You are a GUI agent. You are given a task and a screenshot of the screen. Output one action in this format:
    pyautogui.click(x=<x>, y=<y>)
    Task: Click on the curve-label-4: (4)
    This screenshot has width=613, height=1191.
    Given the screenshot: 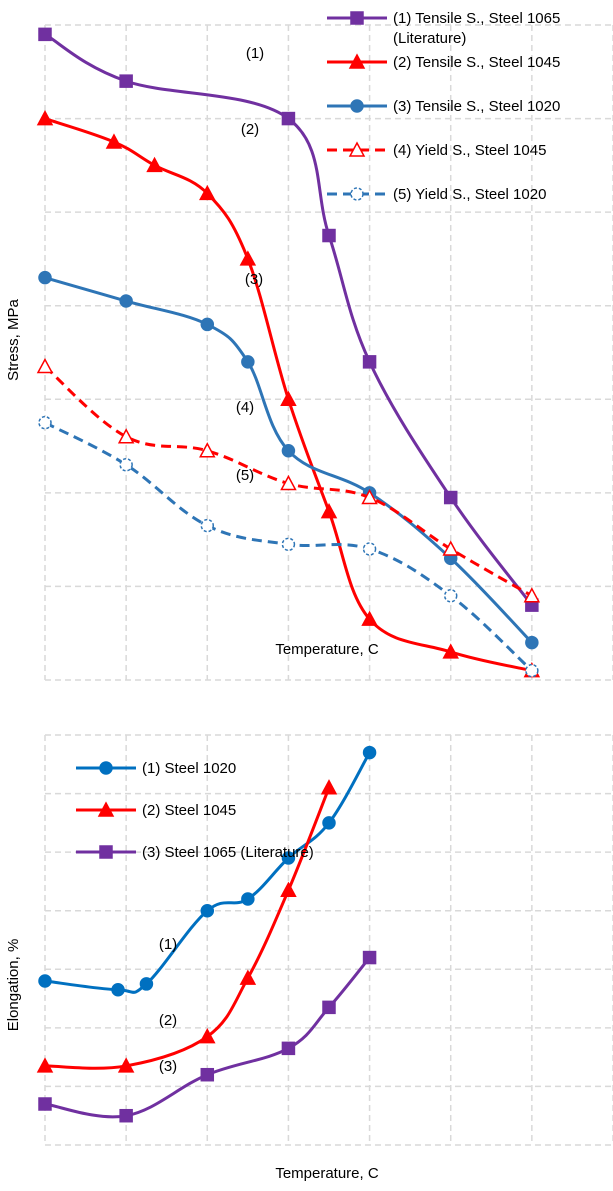 What is the action you would take?
    pyautogui.click(x=245, y=407)
    